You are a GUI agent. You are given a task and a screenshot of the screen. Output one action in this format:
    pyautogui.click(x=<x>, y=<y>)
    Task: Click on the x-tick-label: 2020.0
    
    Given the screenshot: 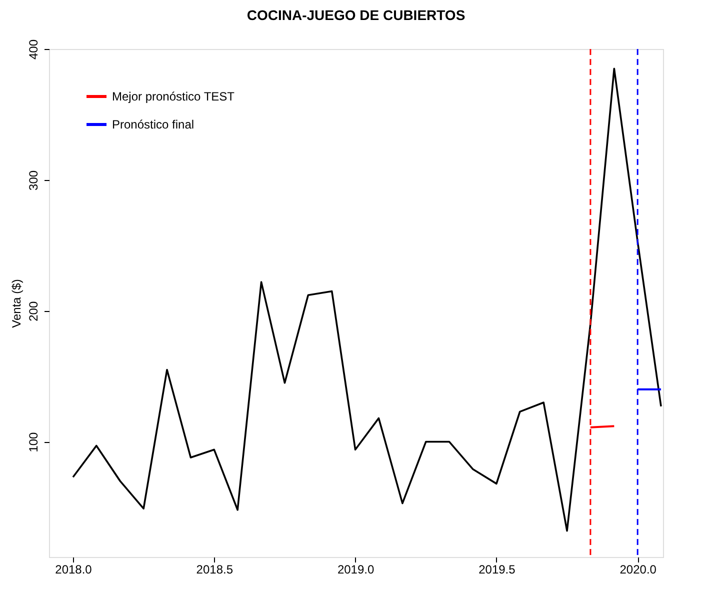 What is the action you would take?
    pyautogui.click(x=638, y=569)
    